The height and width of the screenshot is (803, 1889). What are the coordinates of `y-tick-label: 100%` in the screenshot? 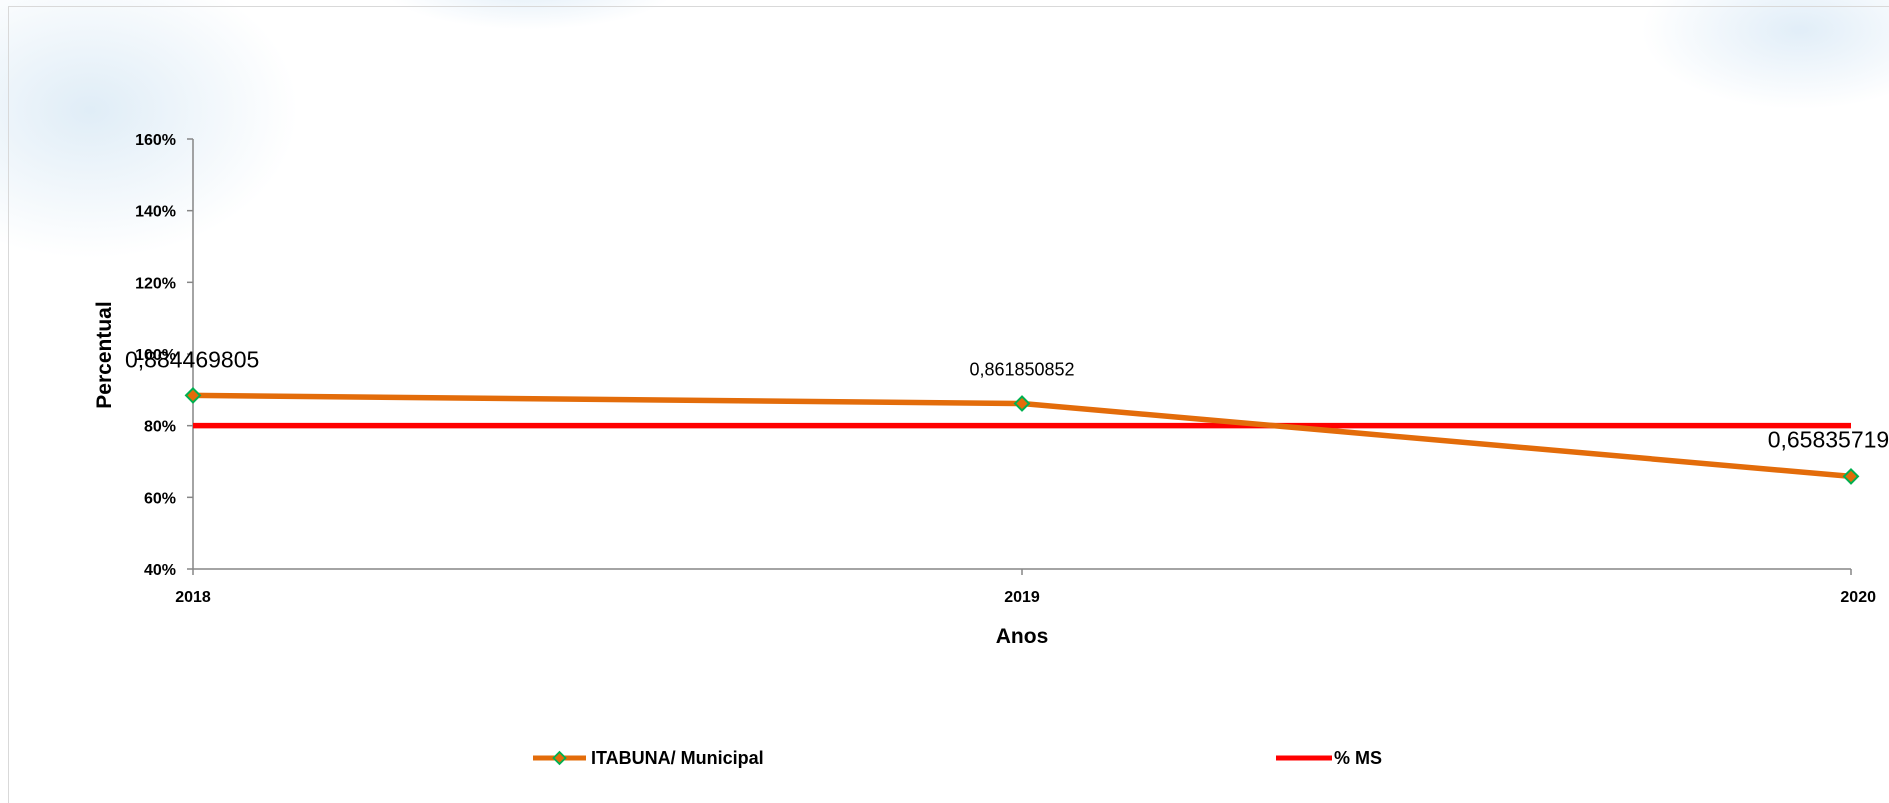 It's located at (155, 355).